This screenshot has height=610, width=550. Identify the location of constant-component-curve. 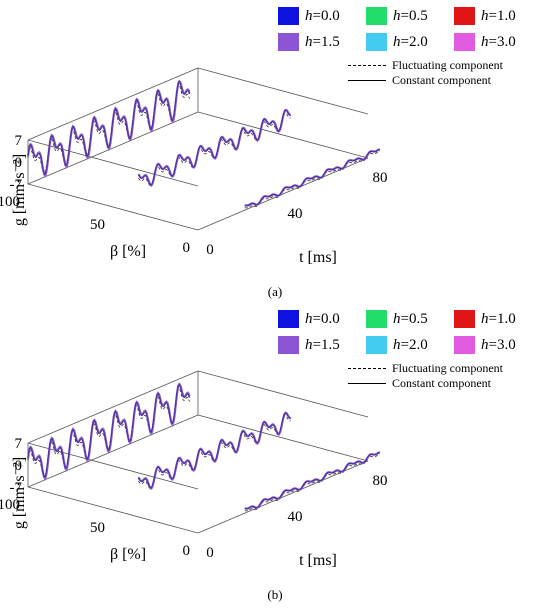
(214, 451).